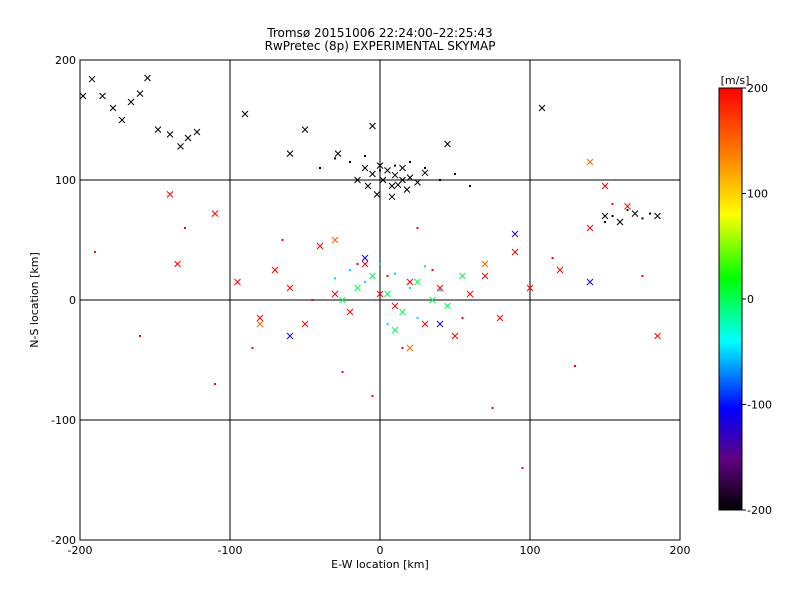  What do you see at coordinates (759, 510) in the screenshot?
I see `colorbar-tick-label: -200` at bounding box center [759, 510].